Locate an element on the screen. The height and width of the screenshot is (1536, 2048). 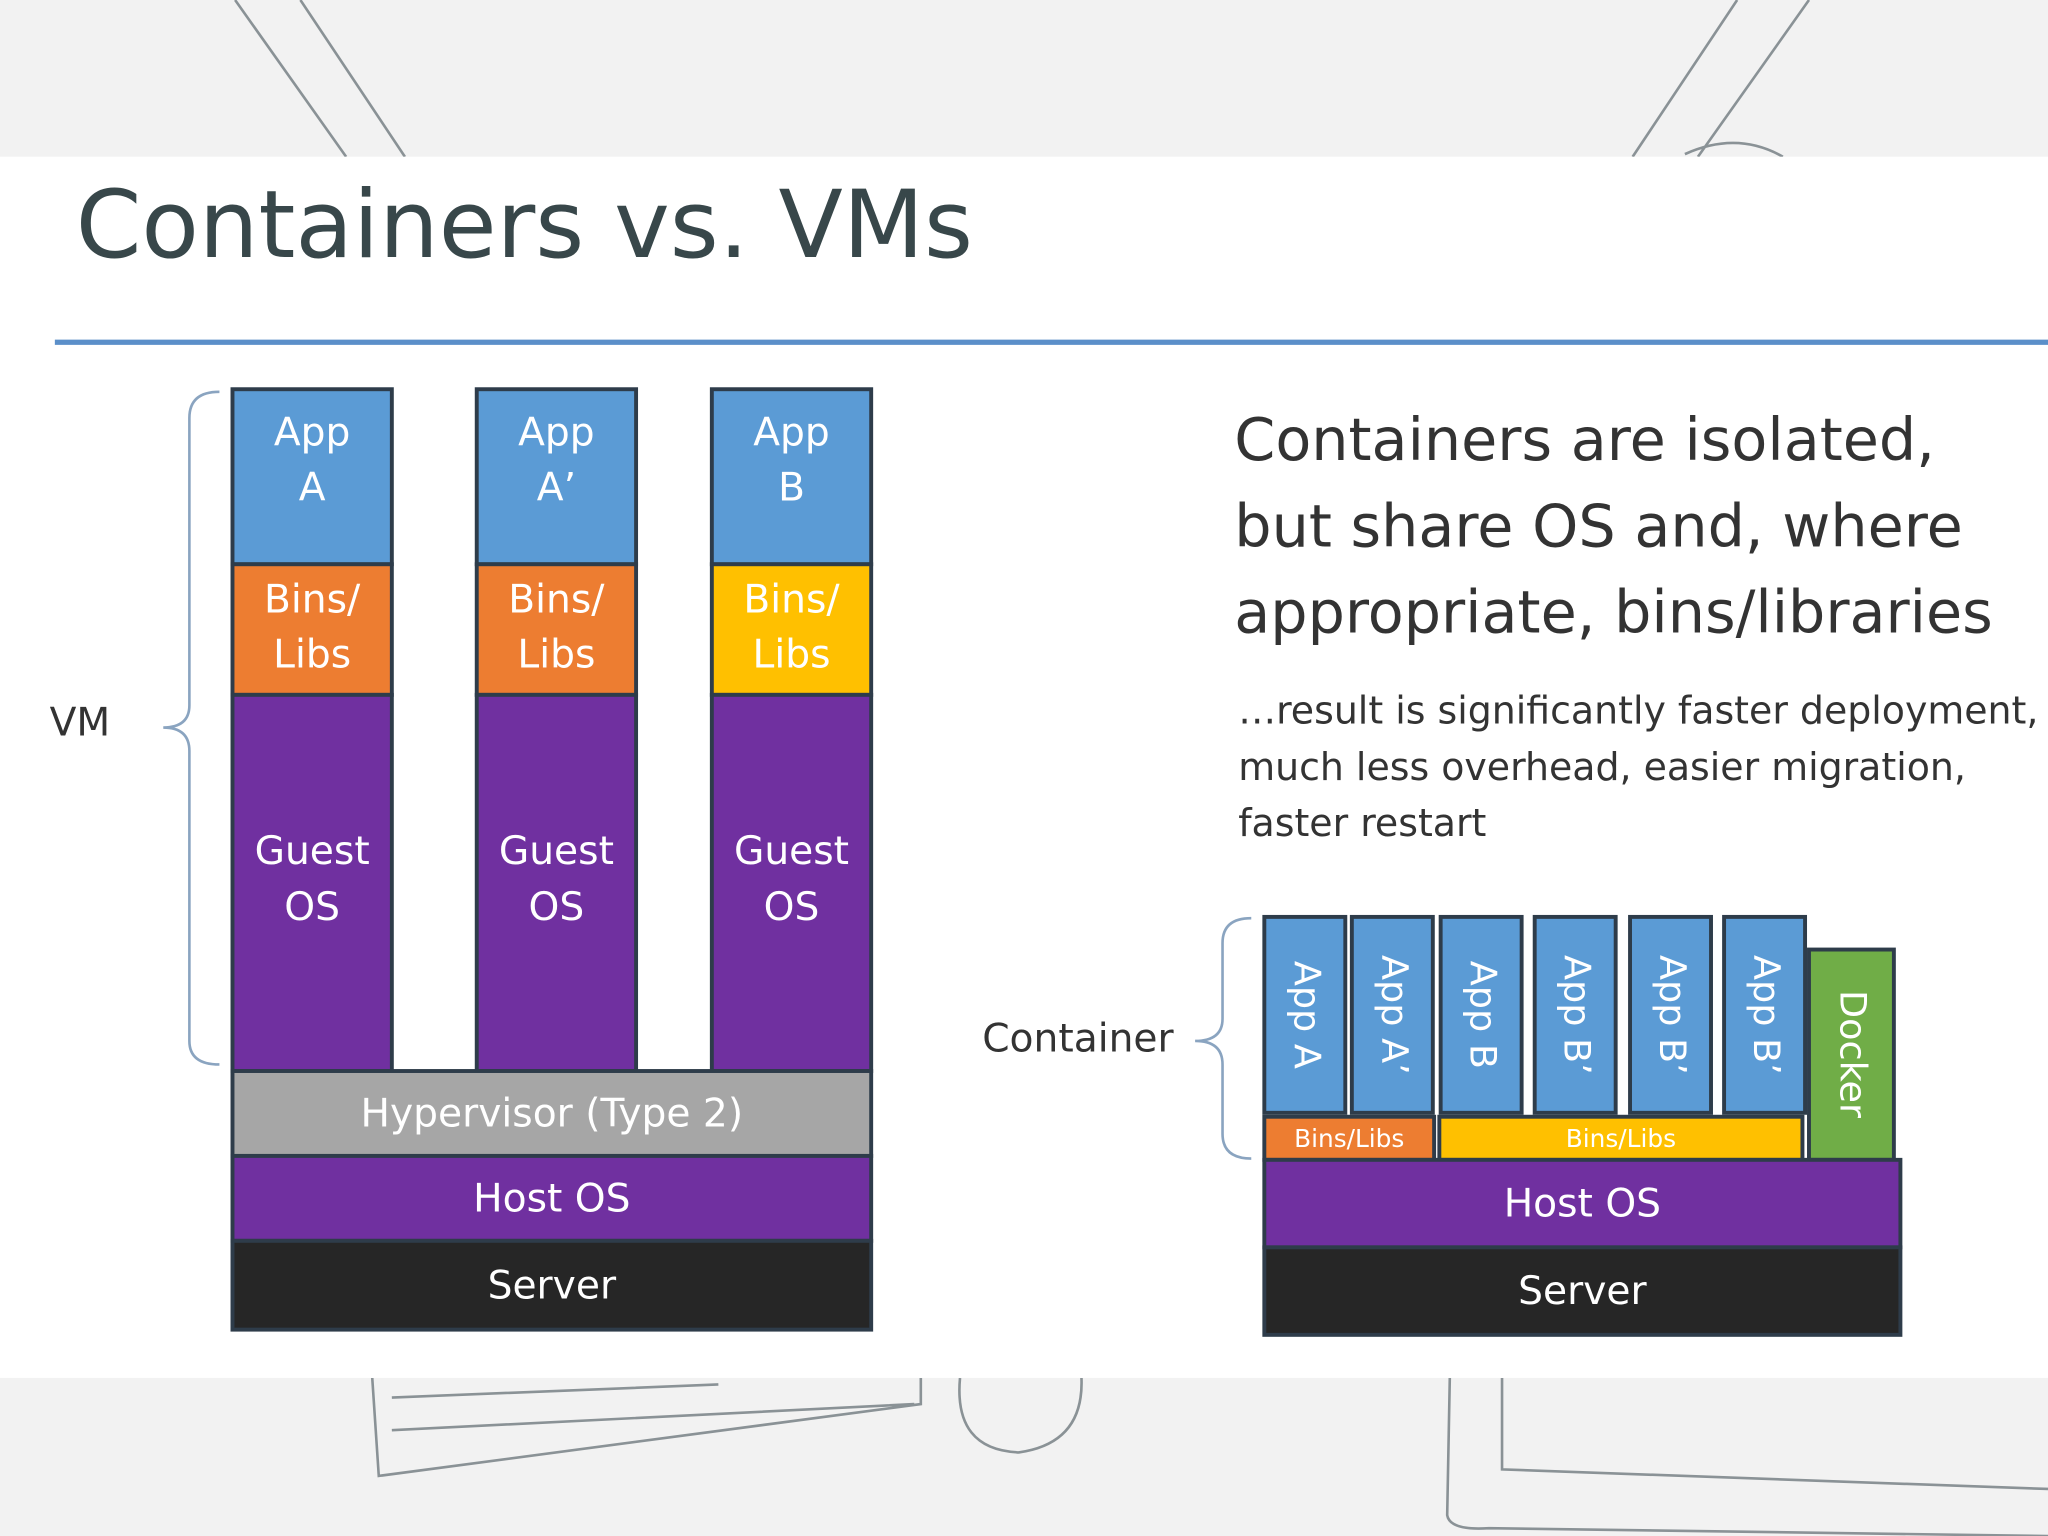
description-detail: much less overhead, easier migration, is located at coordinates (1602, 767).